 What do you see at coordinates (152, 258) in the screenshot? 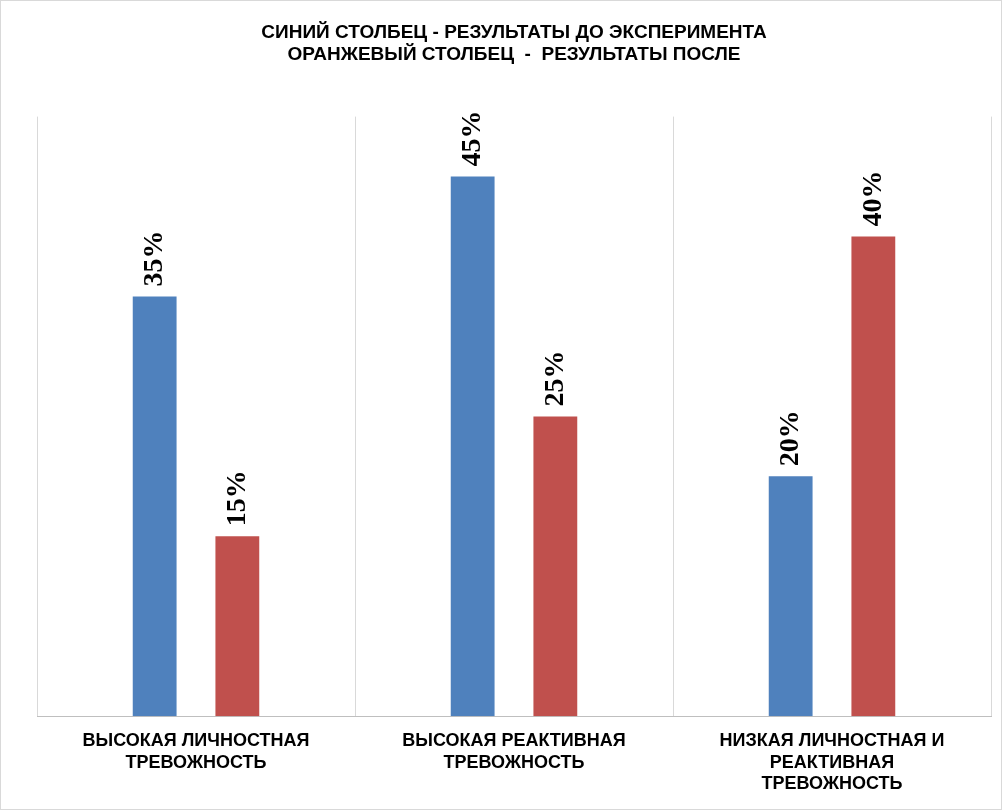
I see `data-label: 35%` at bounding box center [152, 258].